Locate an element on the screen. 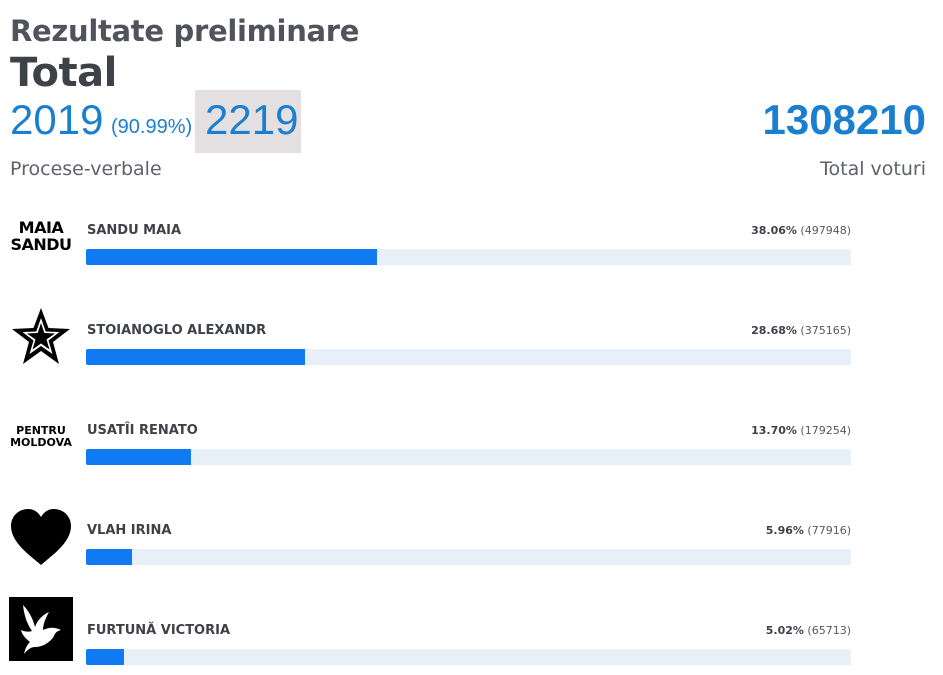 The width and height of the screenshot is (943, 675). page-subtitle: Rezultate preliminare is located at coordinates (185, 31).